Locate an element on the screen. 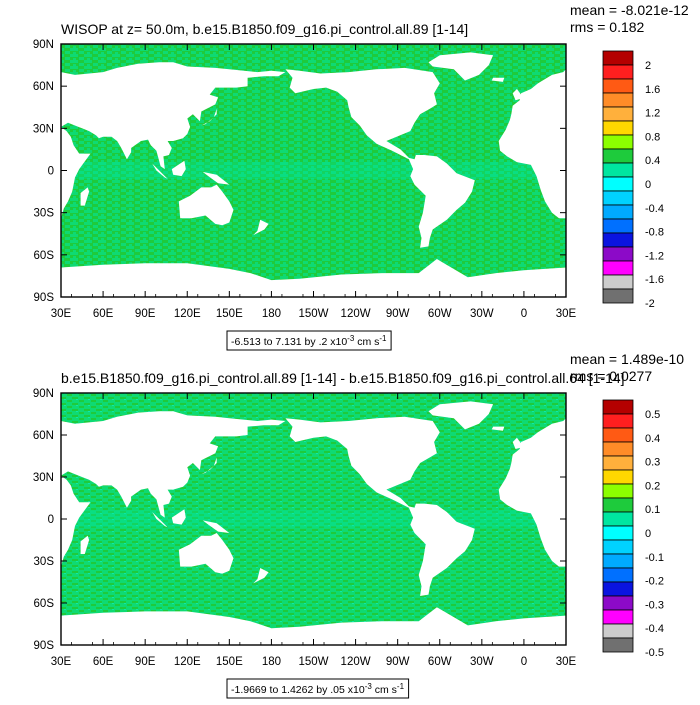 The image size is (700, 705). x-tick-label: 90W is located at coordinates (398, 314).